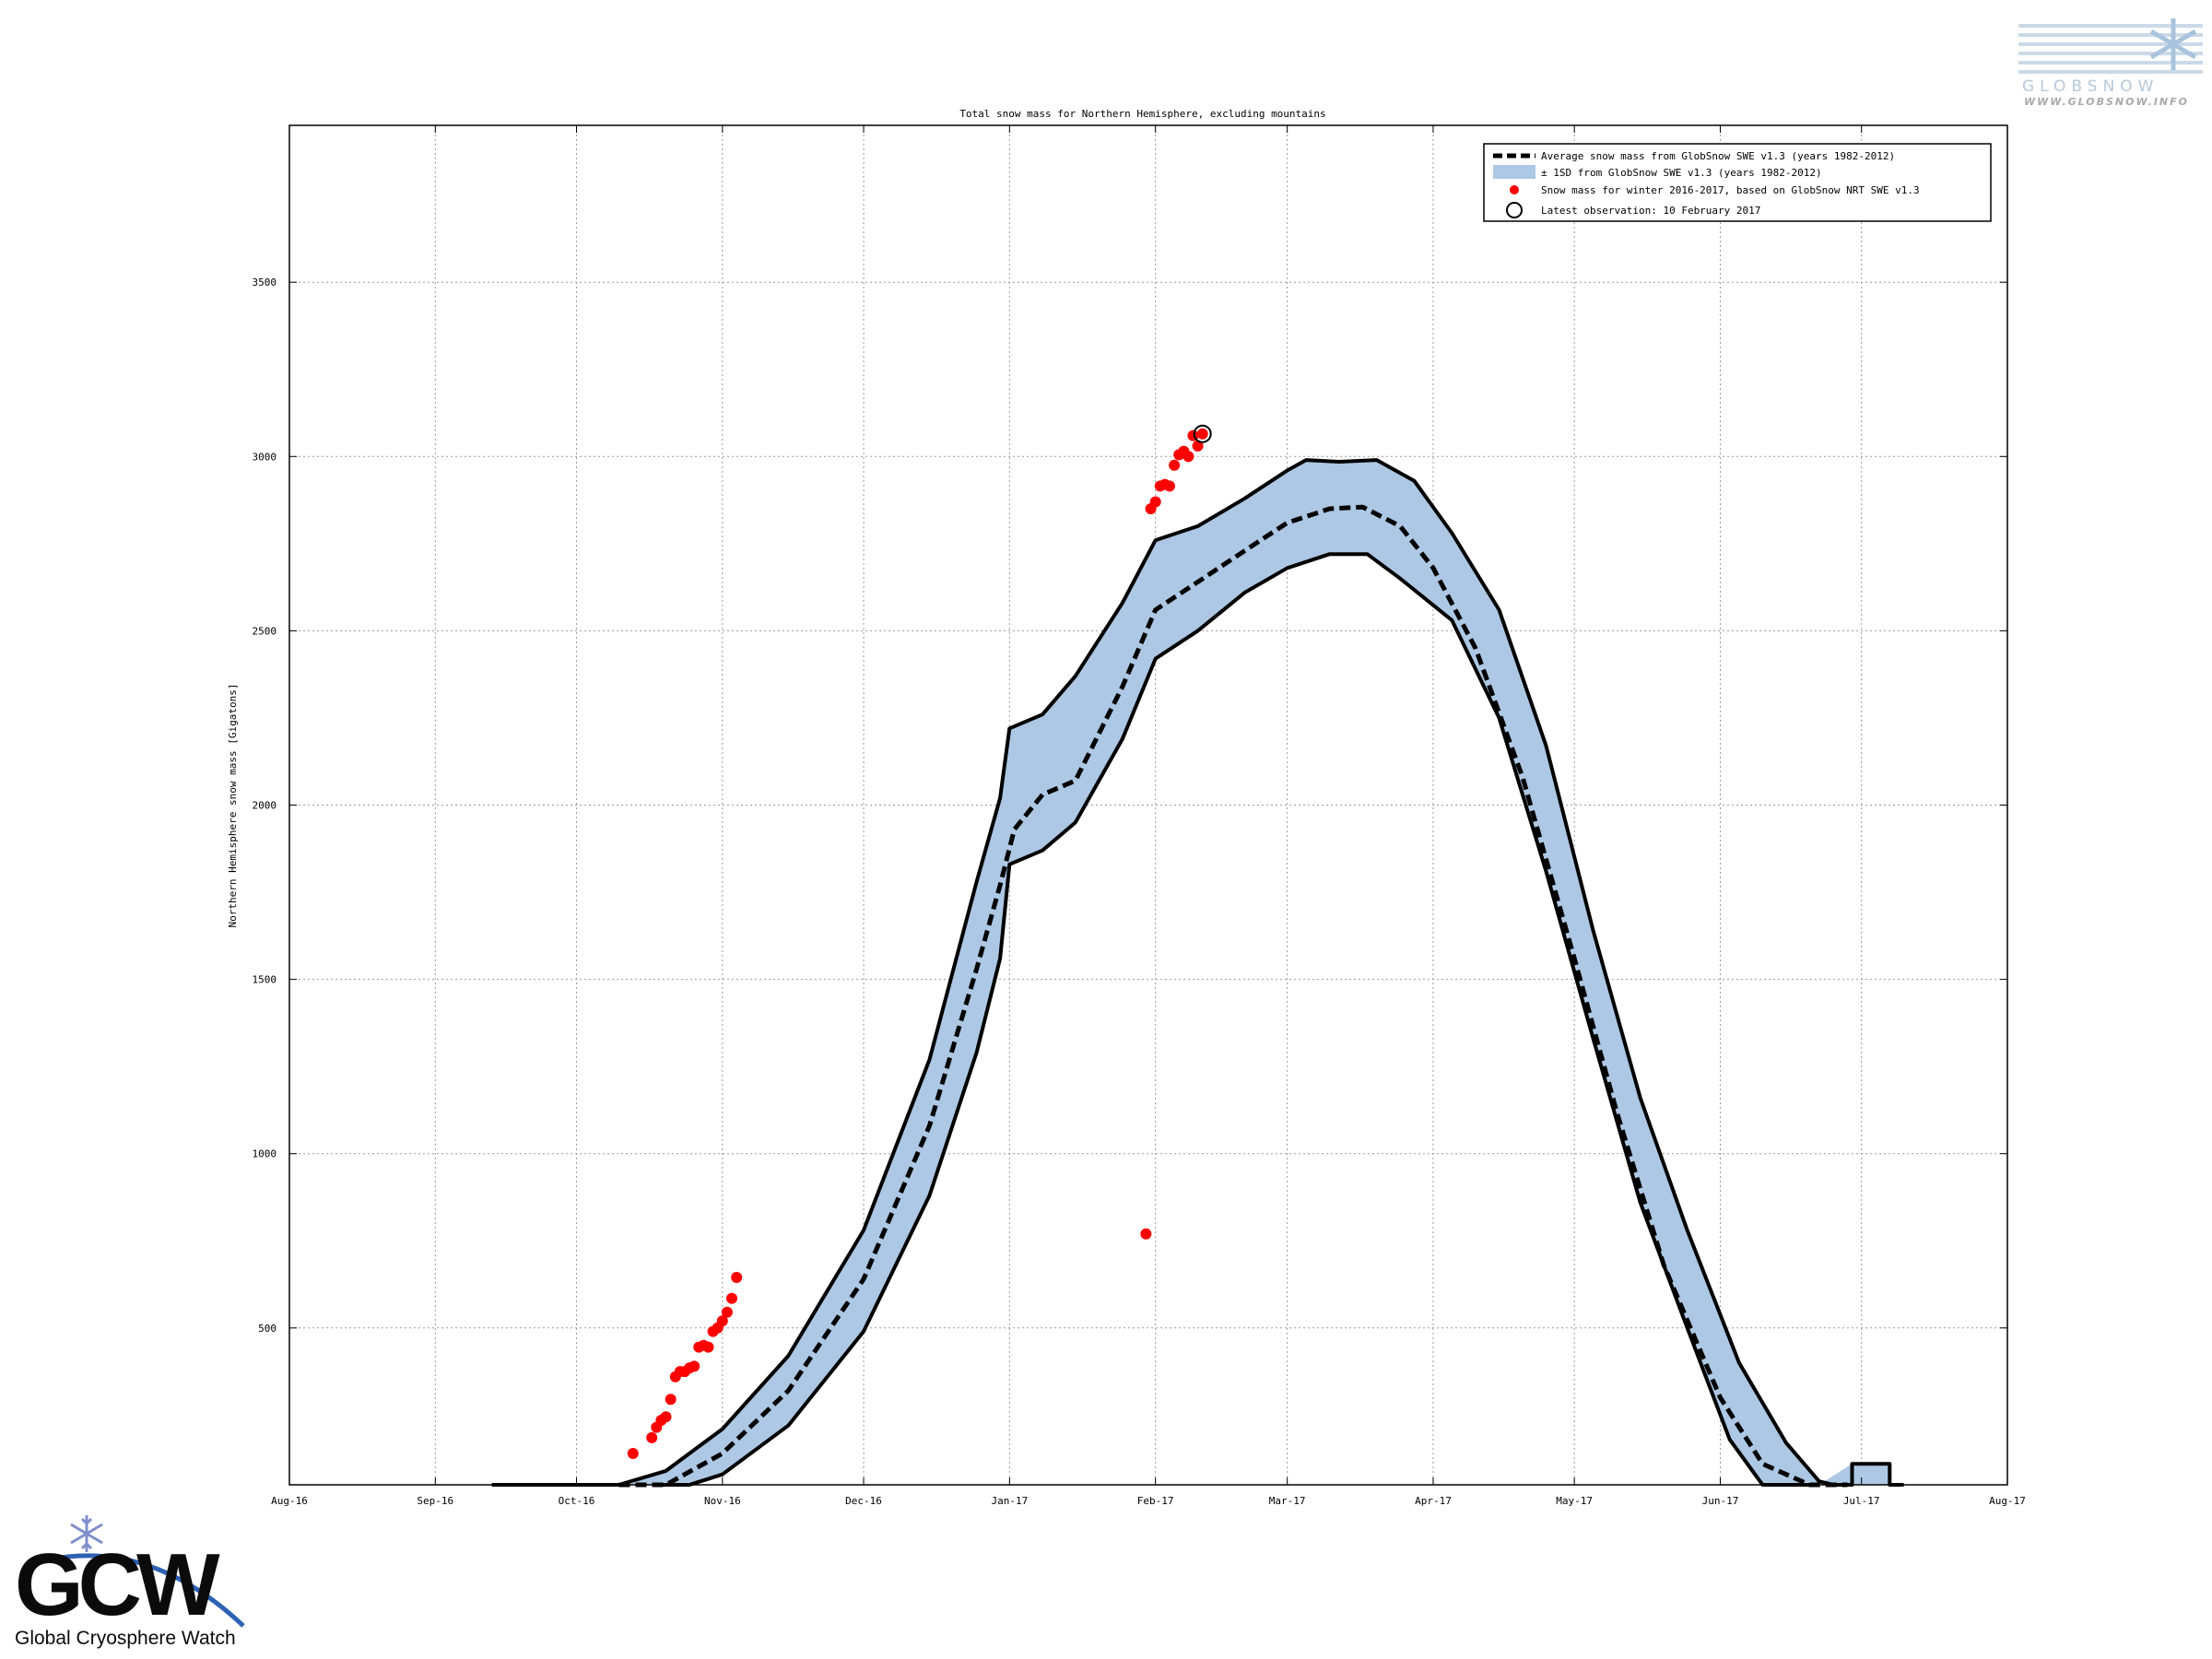 This screenshot has height=1659, width=2212. I want to click on y-tick-label: 3500, so click(265, 282).